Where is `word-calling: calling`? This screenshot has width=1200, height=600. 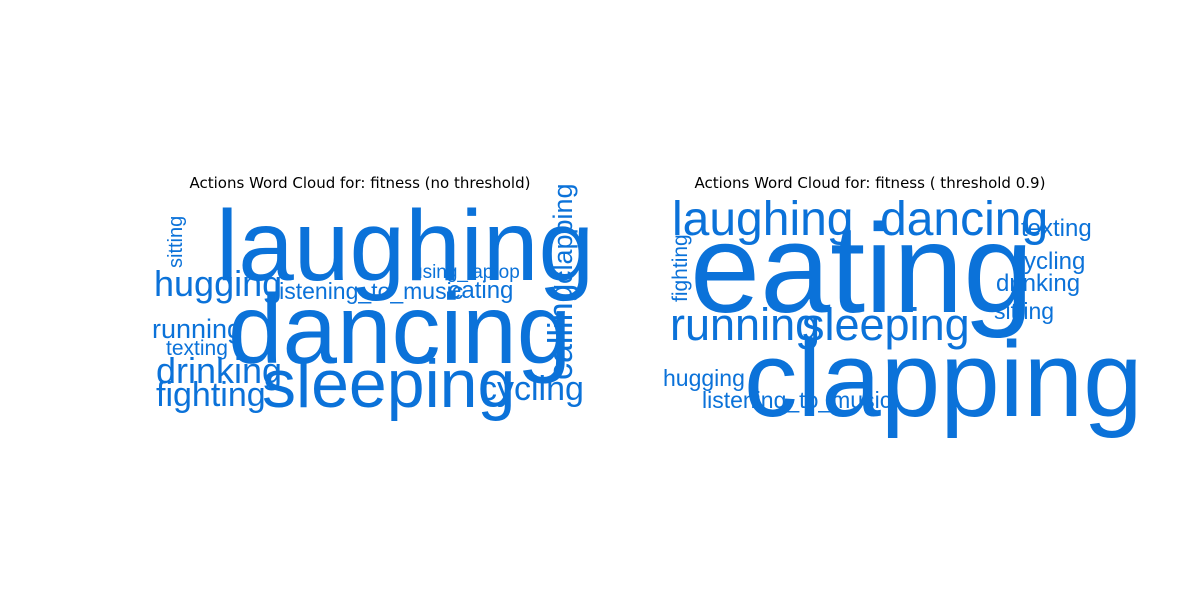 word-calling: calling is located at coordinates (561, 331).